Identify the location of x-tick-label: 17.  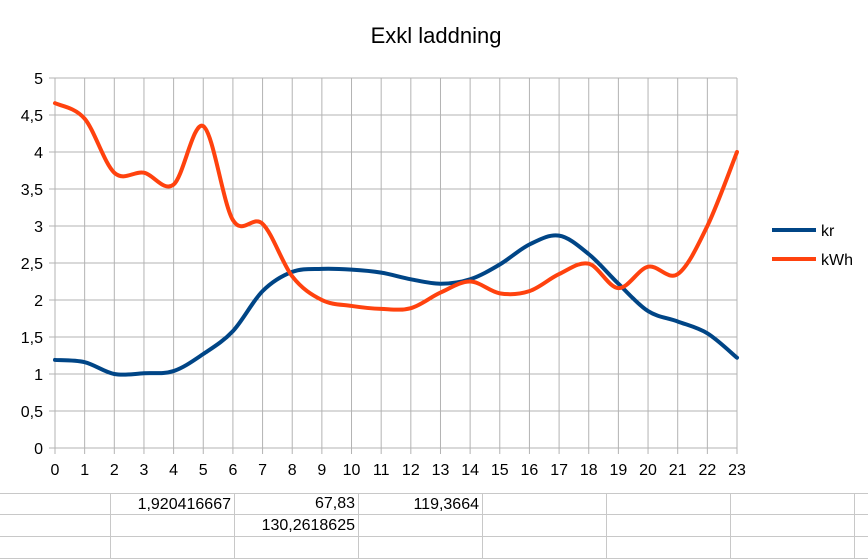
(559, 470).